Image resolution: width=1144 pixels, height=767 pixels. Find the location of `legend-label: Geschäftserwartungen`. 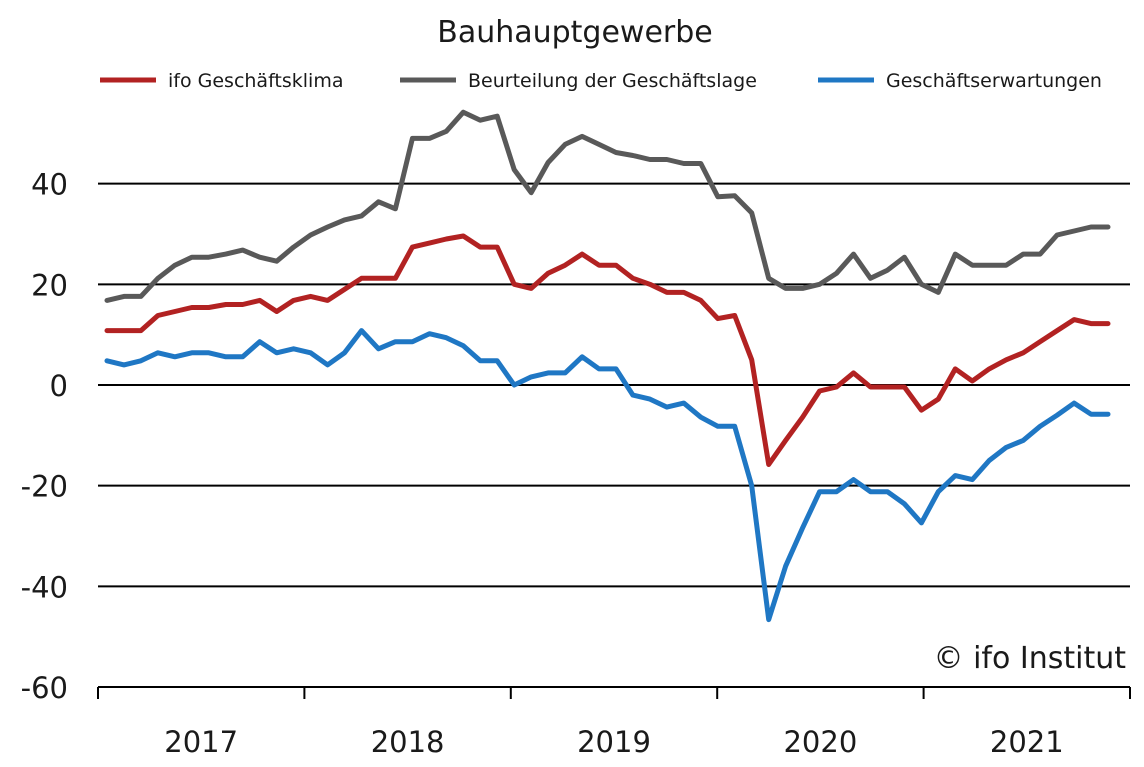

legend-label: Geschäftserwartungen is located at coordinates (994, 81).